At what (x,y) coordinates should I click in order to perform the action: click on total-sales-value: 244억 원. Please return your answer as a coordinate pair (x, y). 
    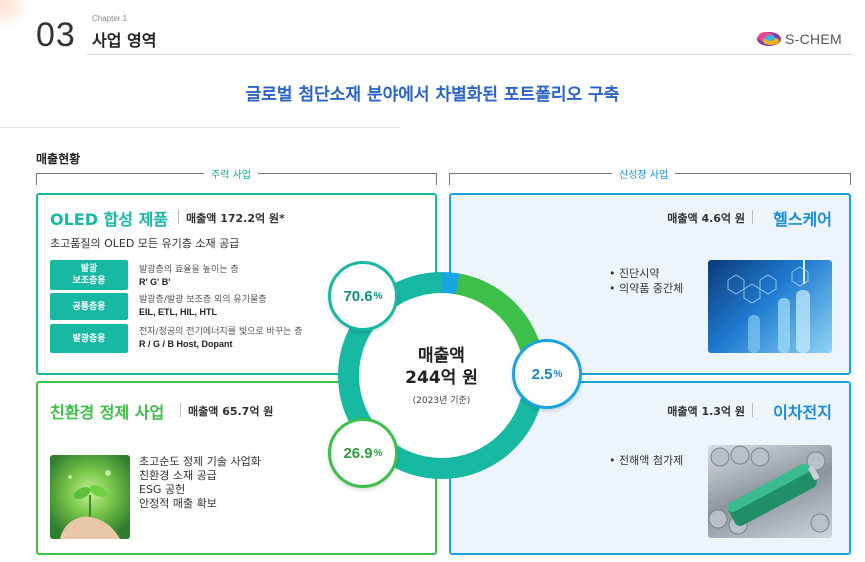
    Looking at the image, I should click on (441, 378).